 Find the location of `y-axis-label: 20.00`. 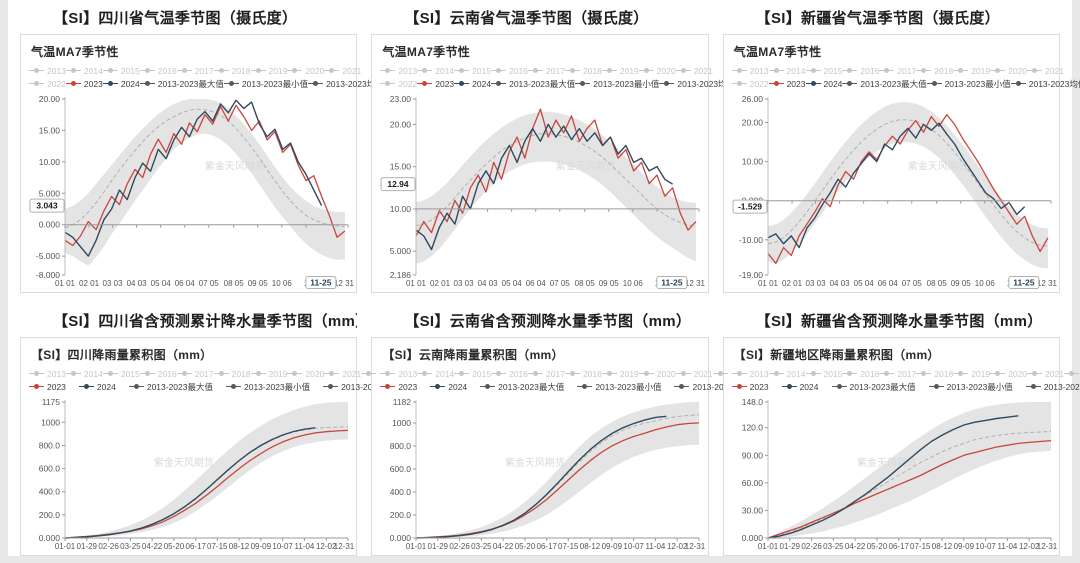

y-axis-label: 20.00 is located at coordinates (401, 124).